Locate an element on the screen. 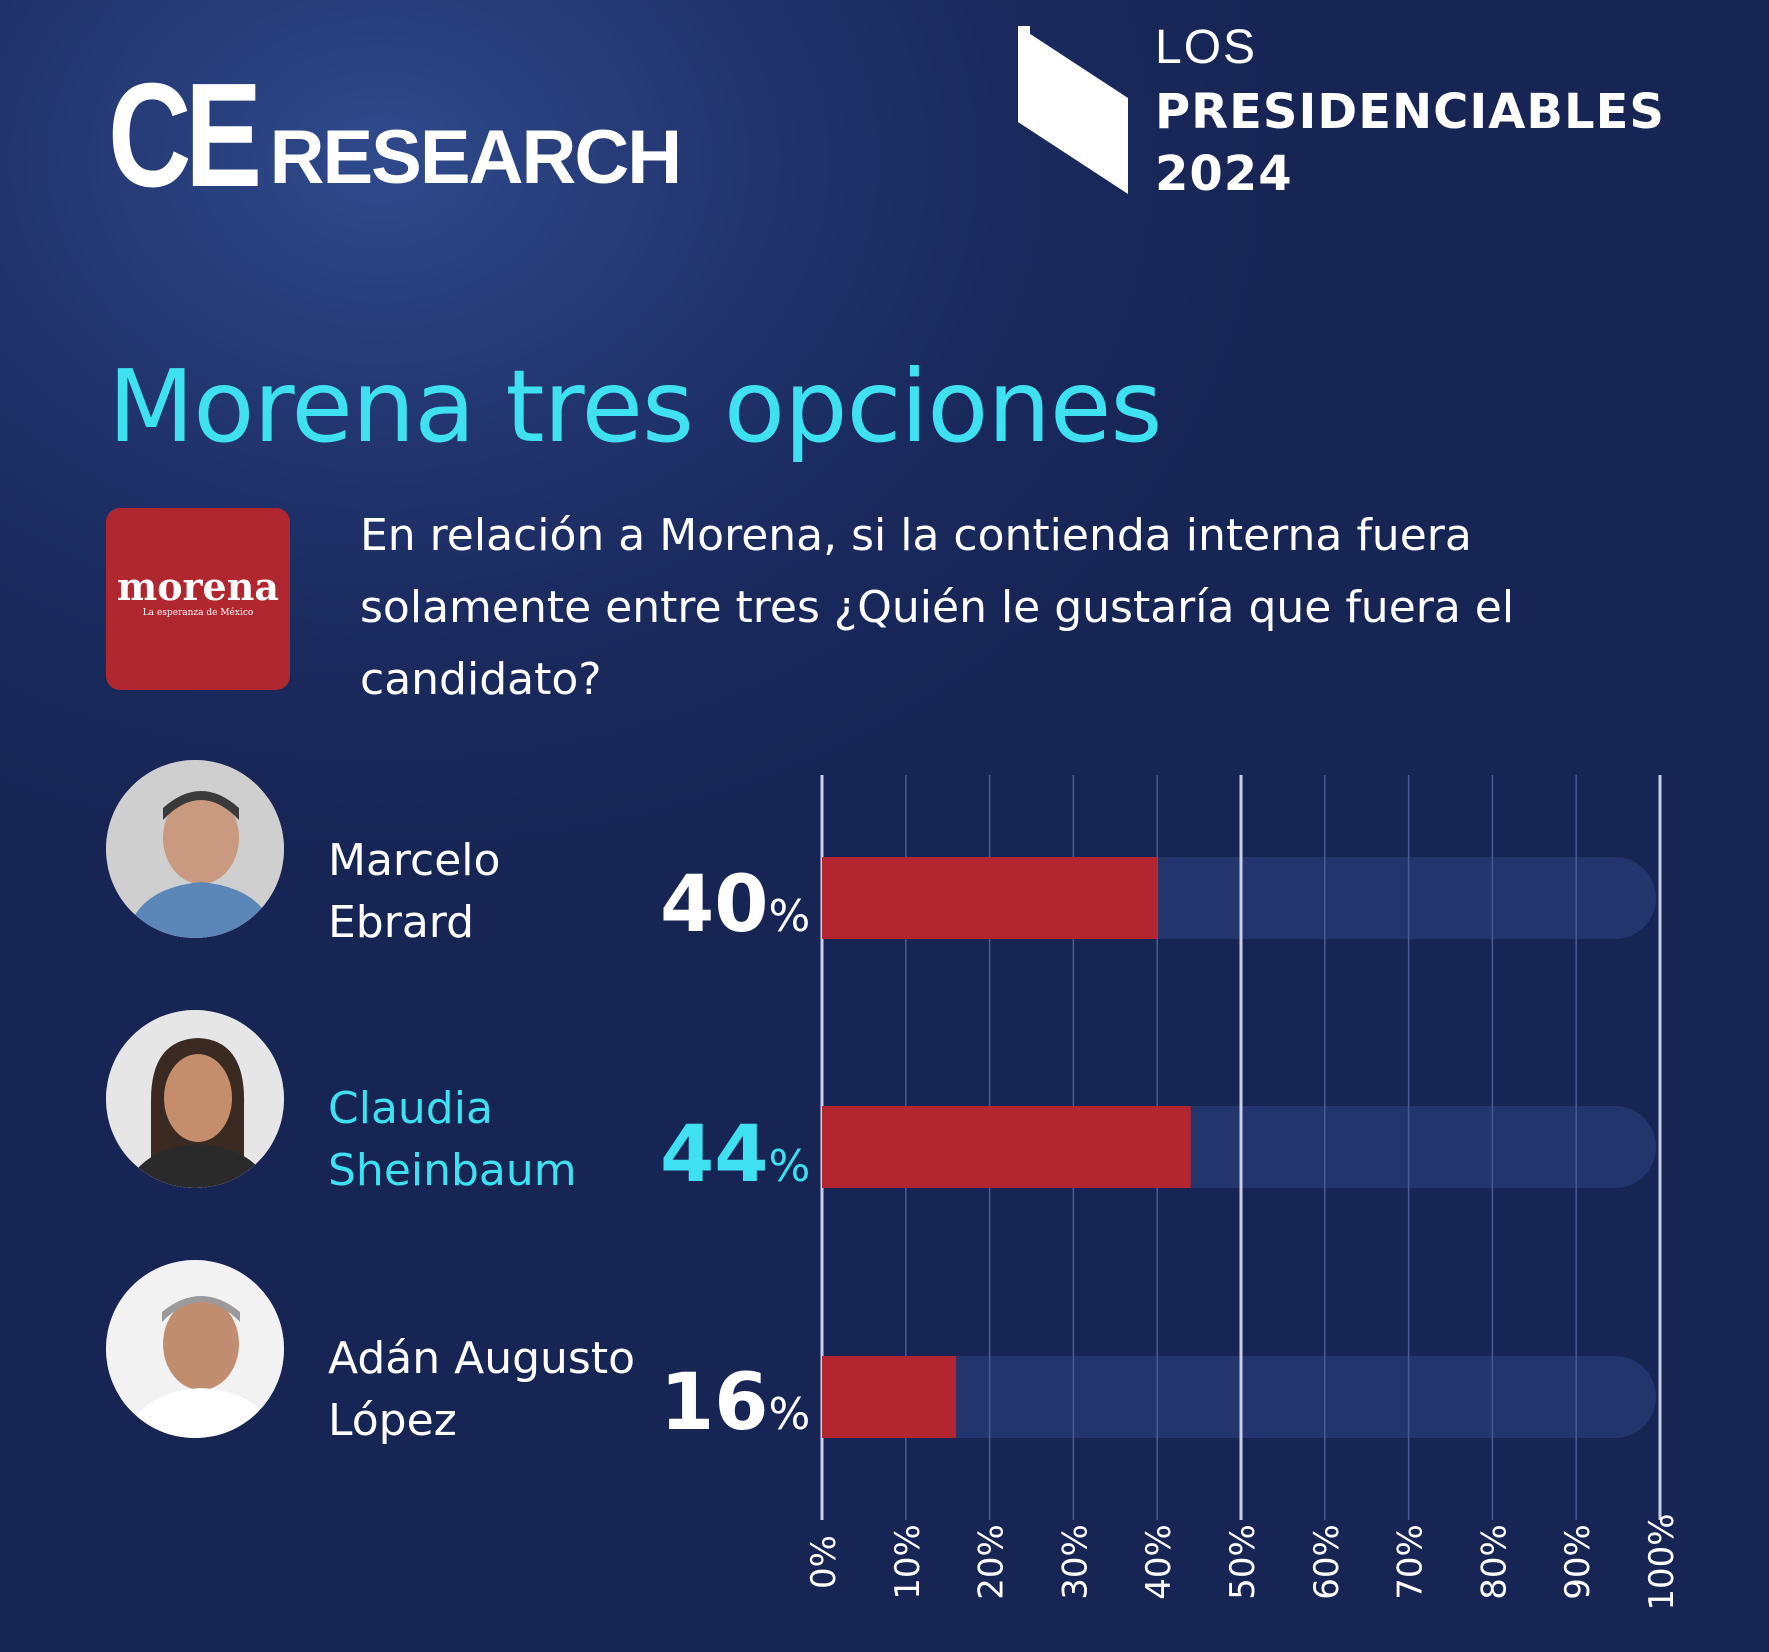 The image size is (1769, 1652). percent-value: 16 is located at coordinates (714, 1403).